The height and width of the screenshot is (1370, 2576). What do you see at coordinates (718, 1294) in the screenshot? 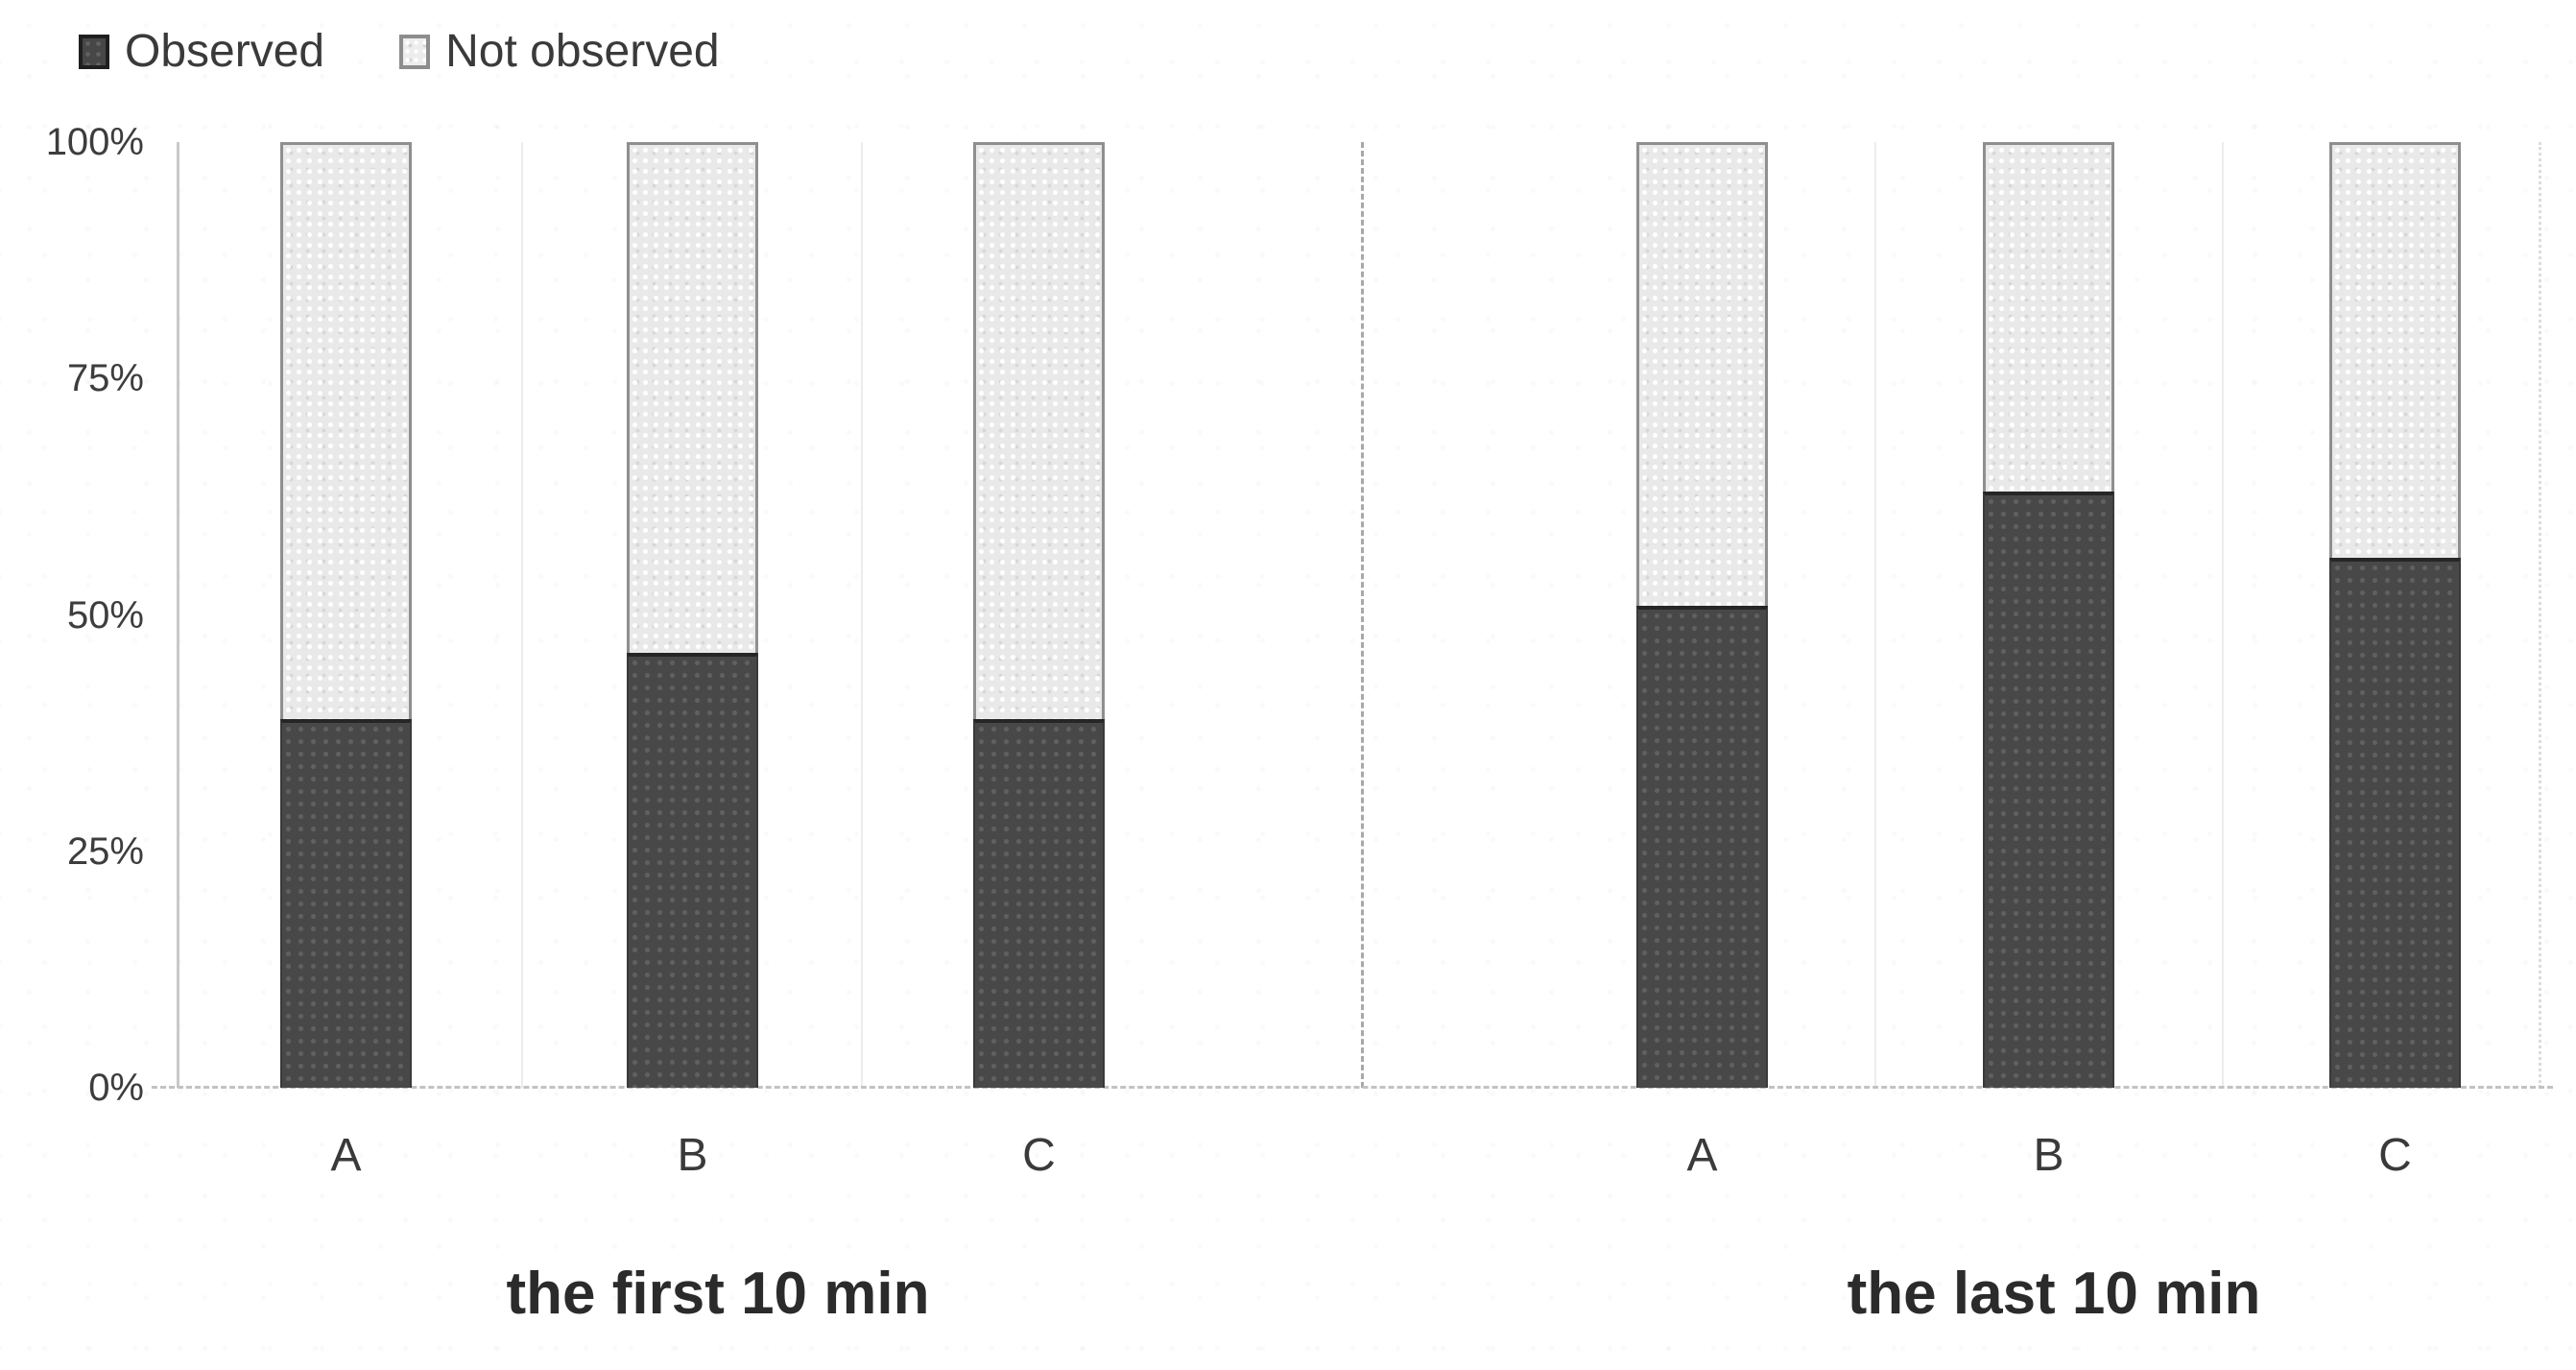
I see `group-label: the first 10 min` at bounding box center [718, 1294].